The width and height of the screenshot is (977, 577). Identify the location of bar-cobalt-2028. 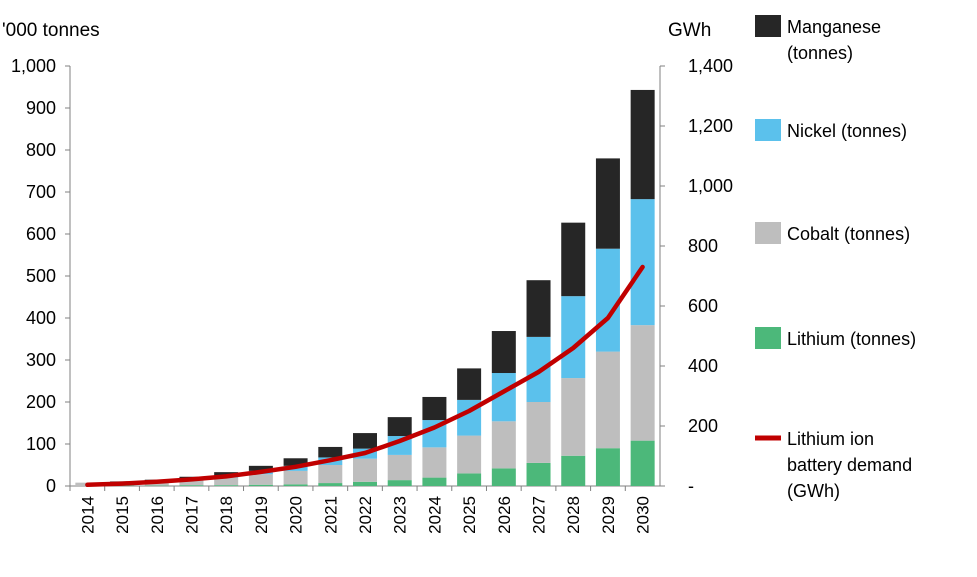
(573, 417).